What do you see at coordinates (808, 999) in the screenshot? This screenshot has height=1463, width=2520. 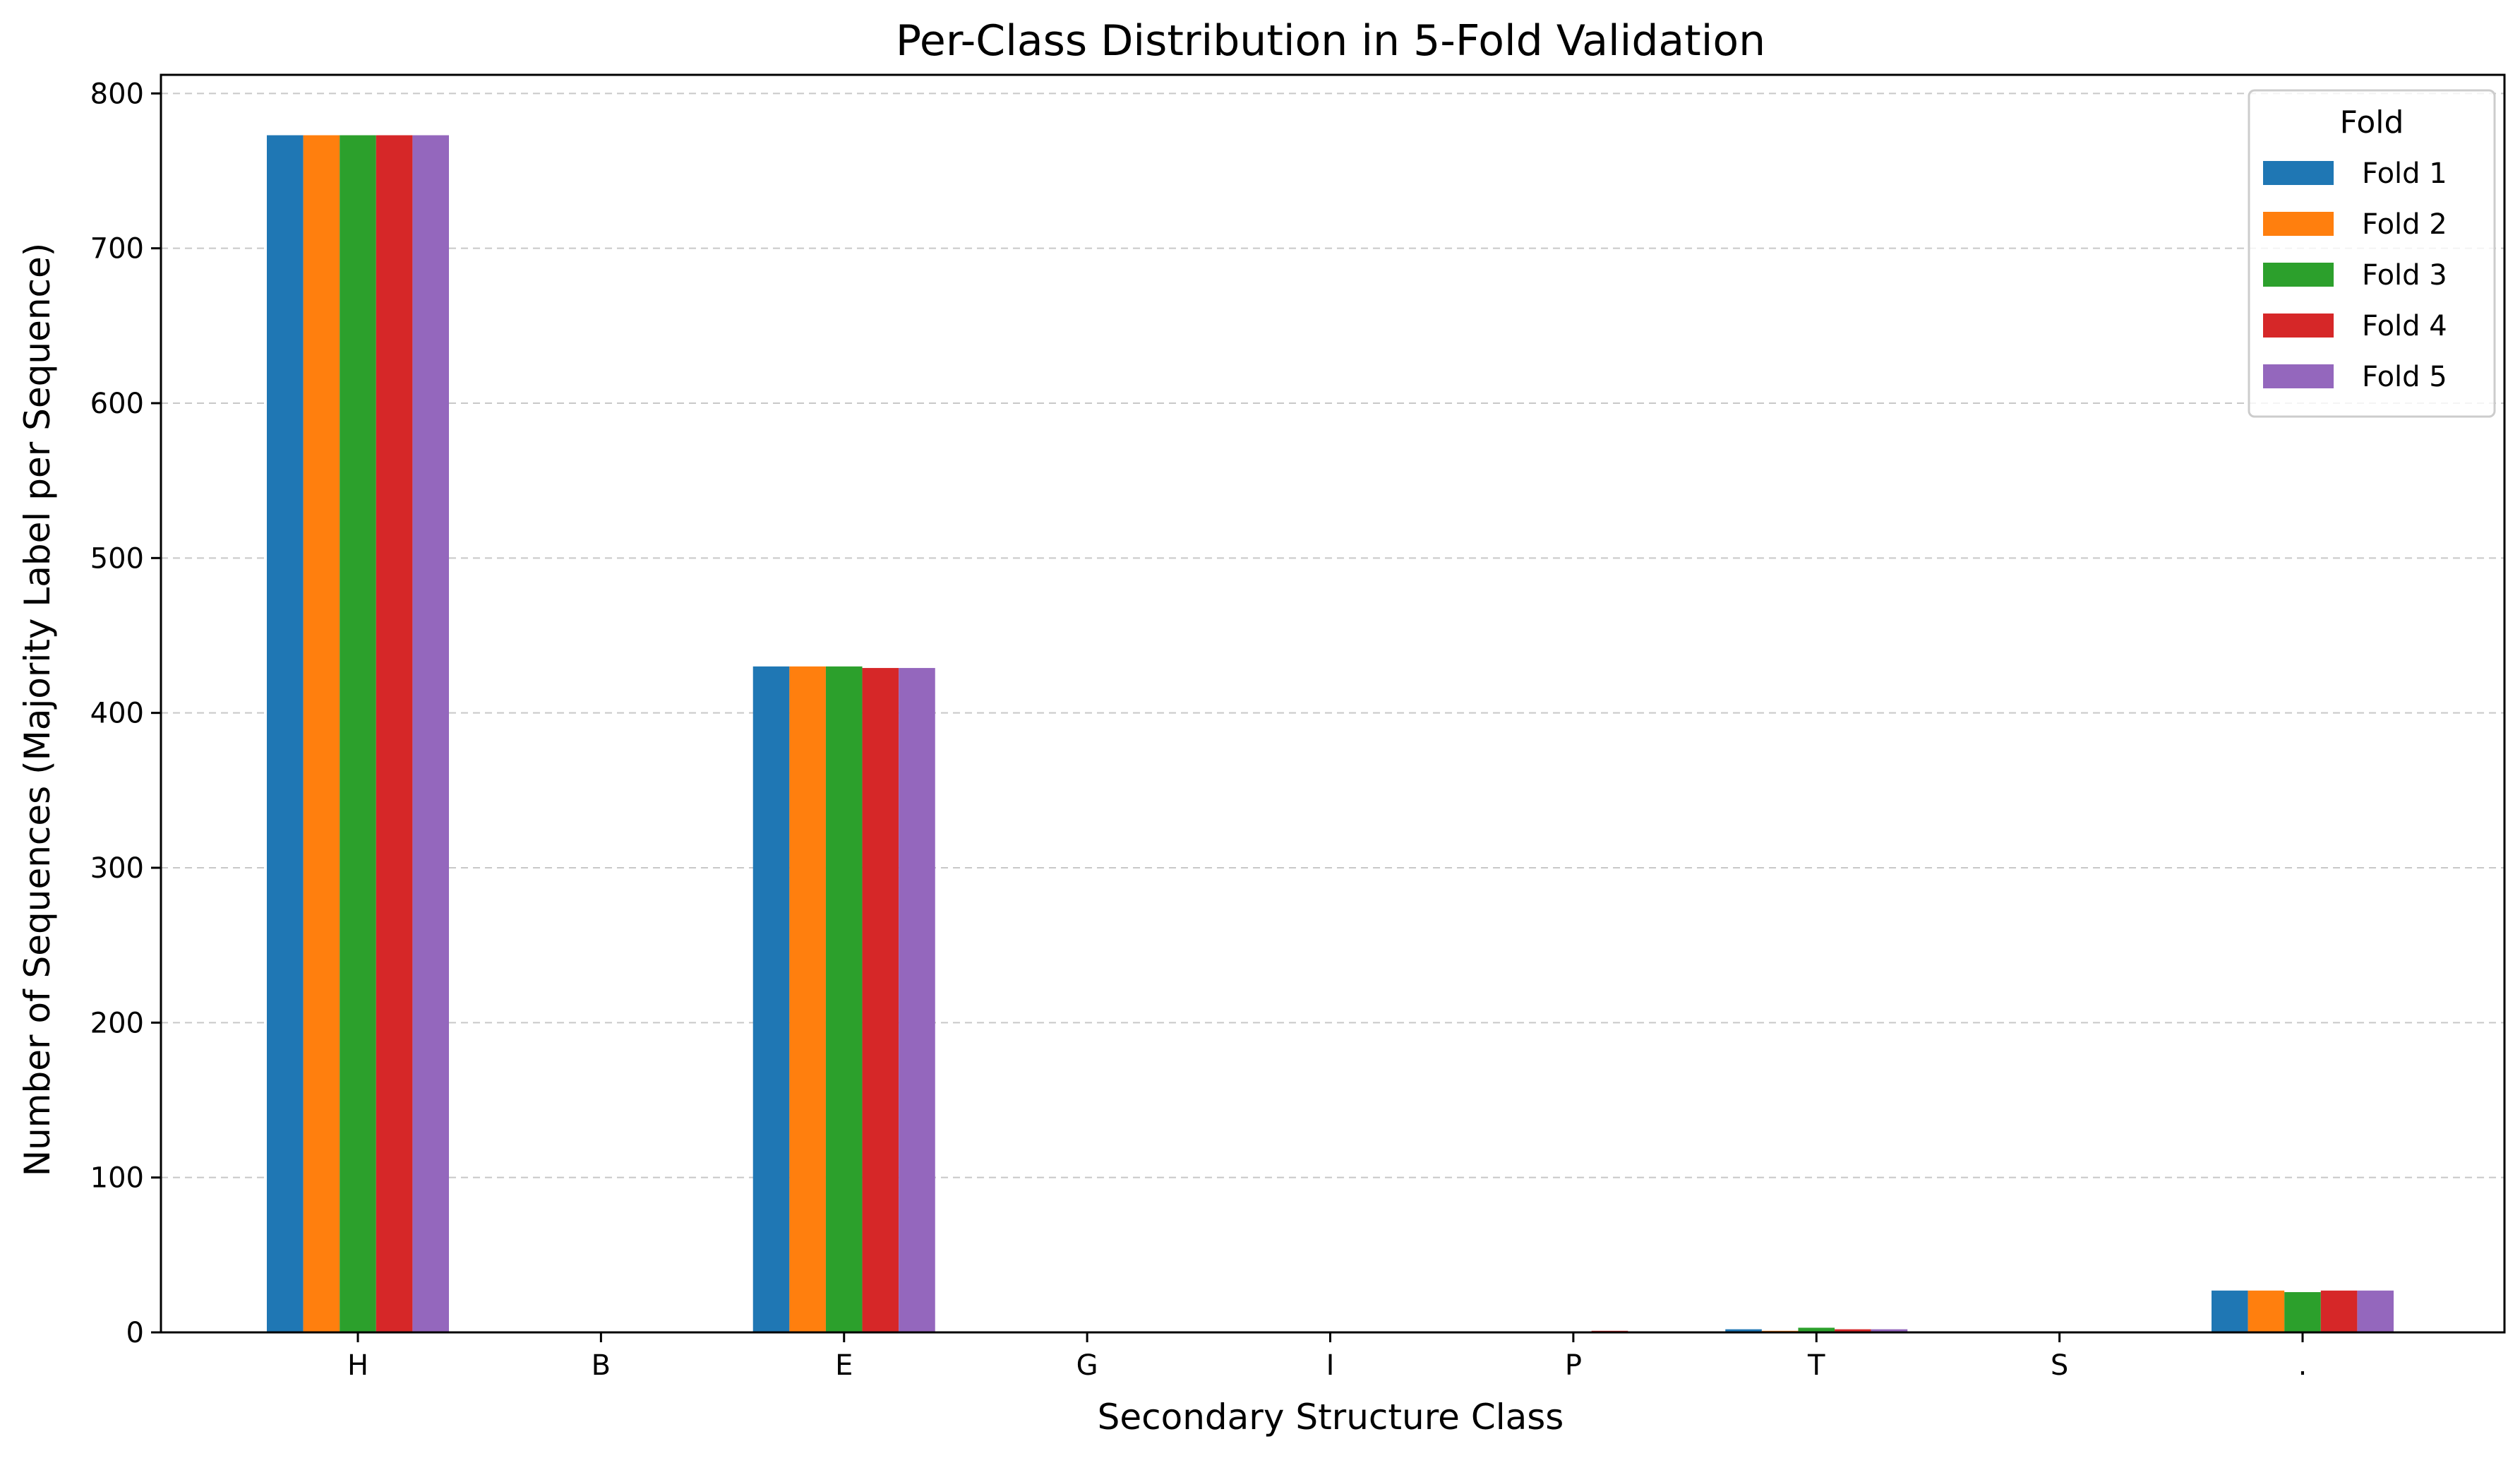 I see `bar-fold-2-E` at bounding box center [808, 999].